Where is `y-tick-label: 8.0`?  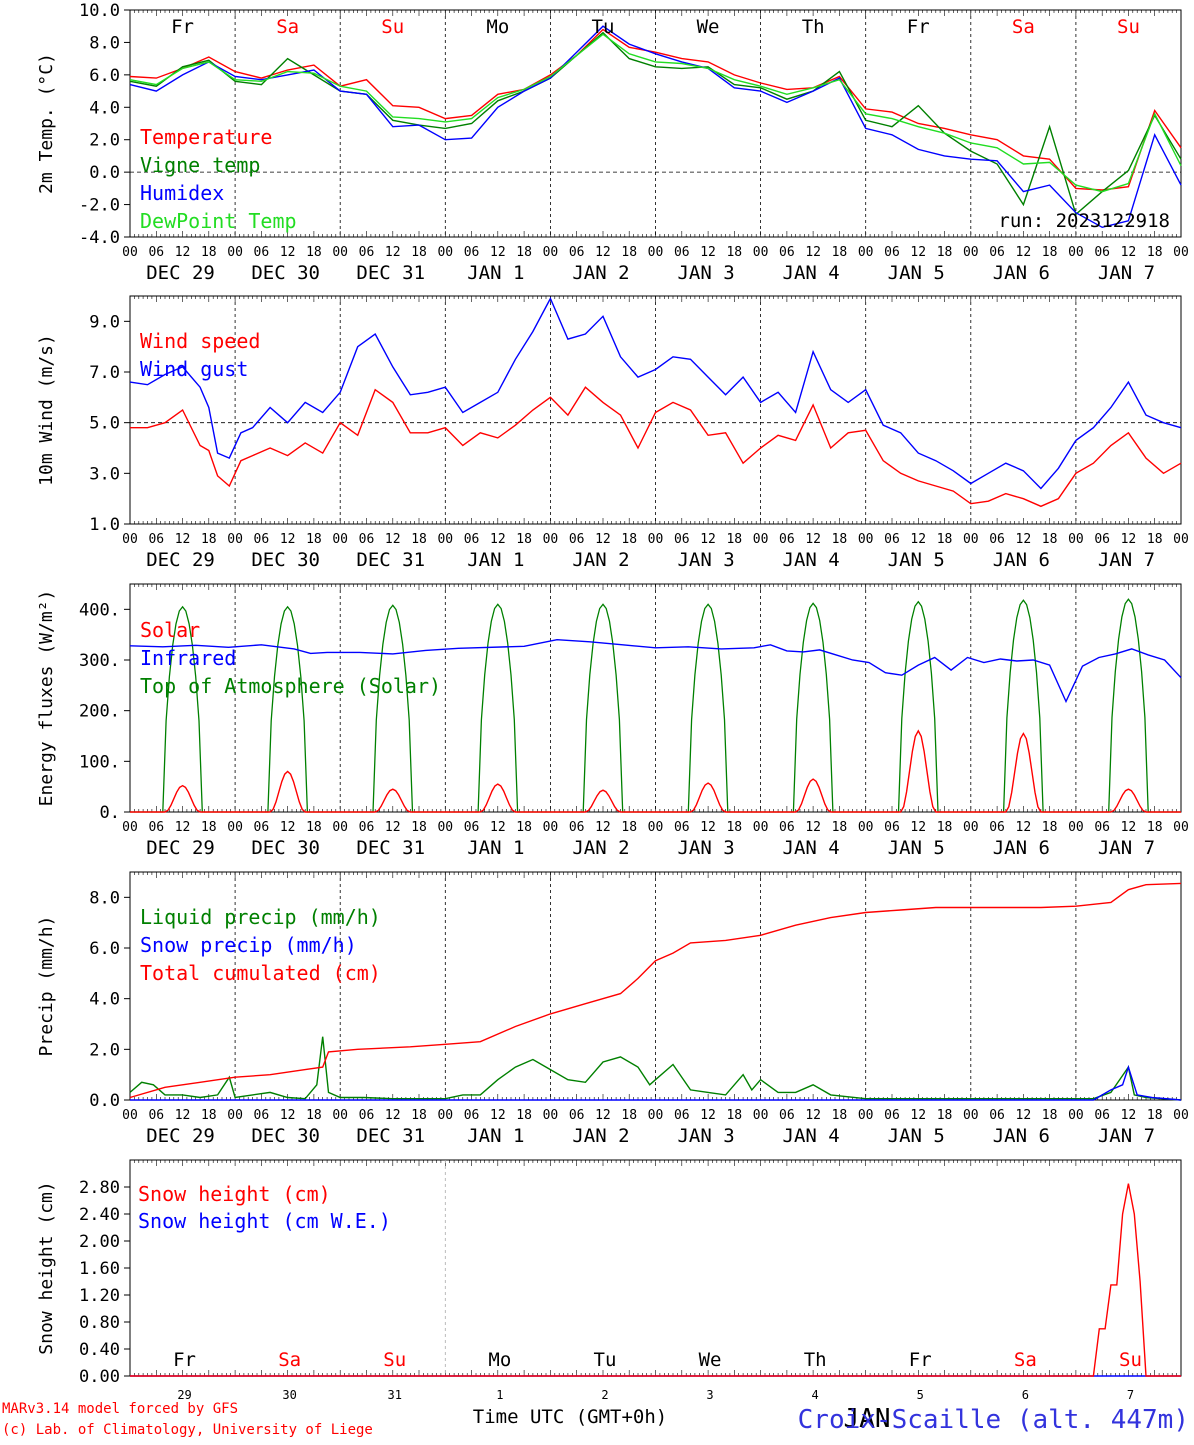
y-tick-label: 8.0 is located at coordinates (104, 898).